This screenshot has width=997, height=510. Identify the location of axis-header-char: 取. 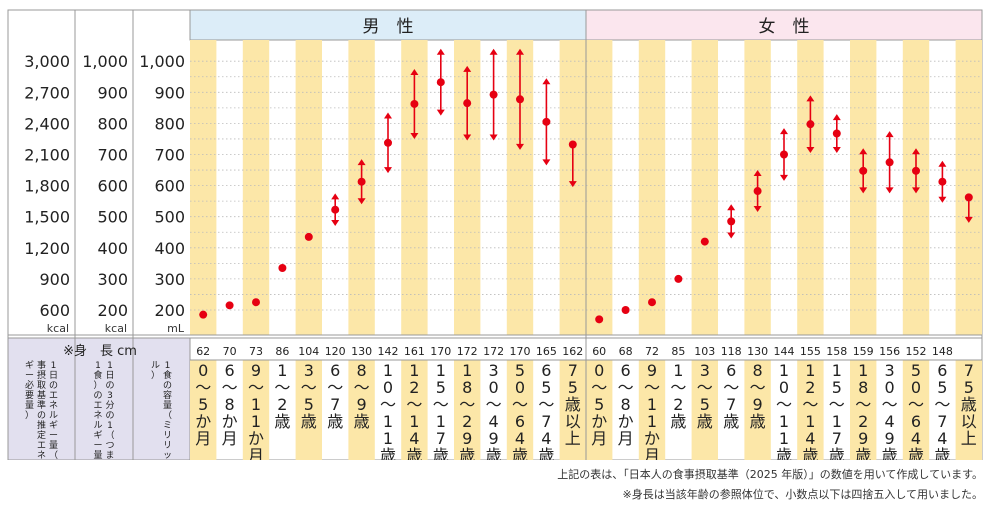
(41, 385).